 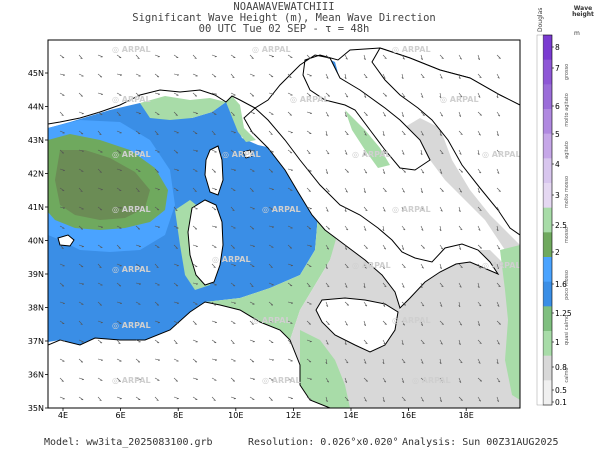 I want to click on douglas-scale-bar, so click(x=540, y=220).